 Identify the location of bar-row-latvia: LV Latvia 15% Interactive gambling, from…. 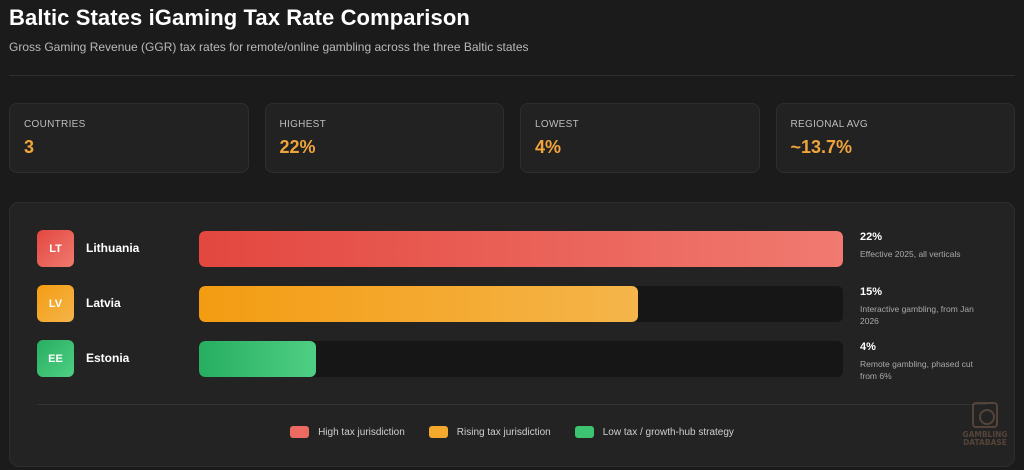
(512, 305).